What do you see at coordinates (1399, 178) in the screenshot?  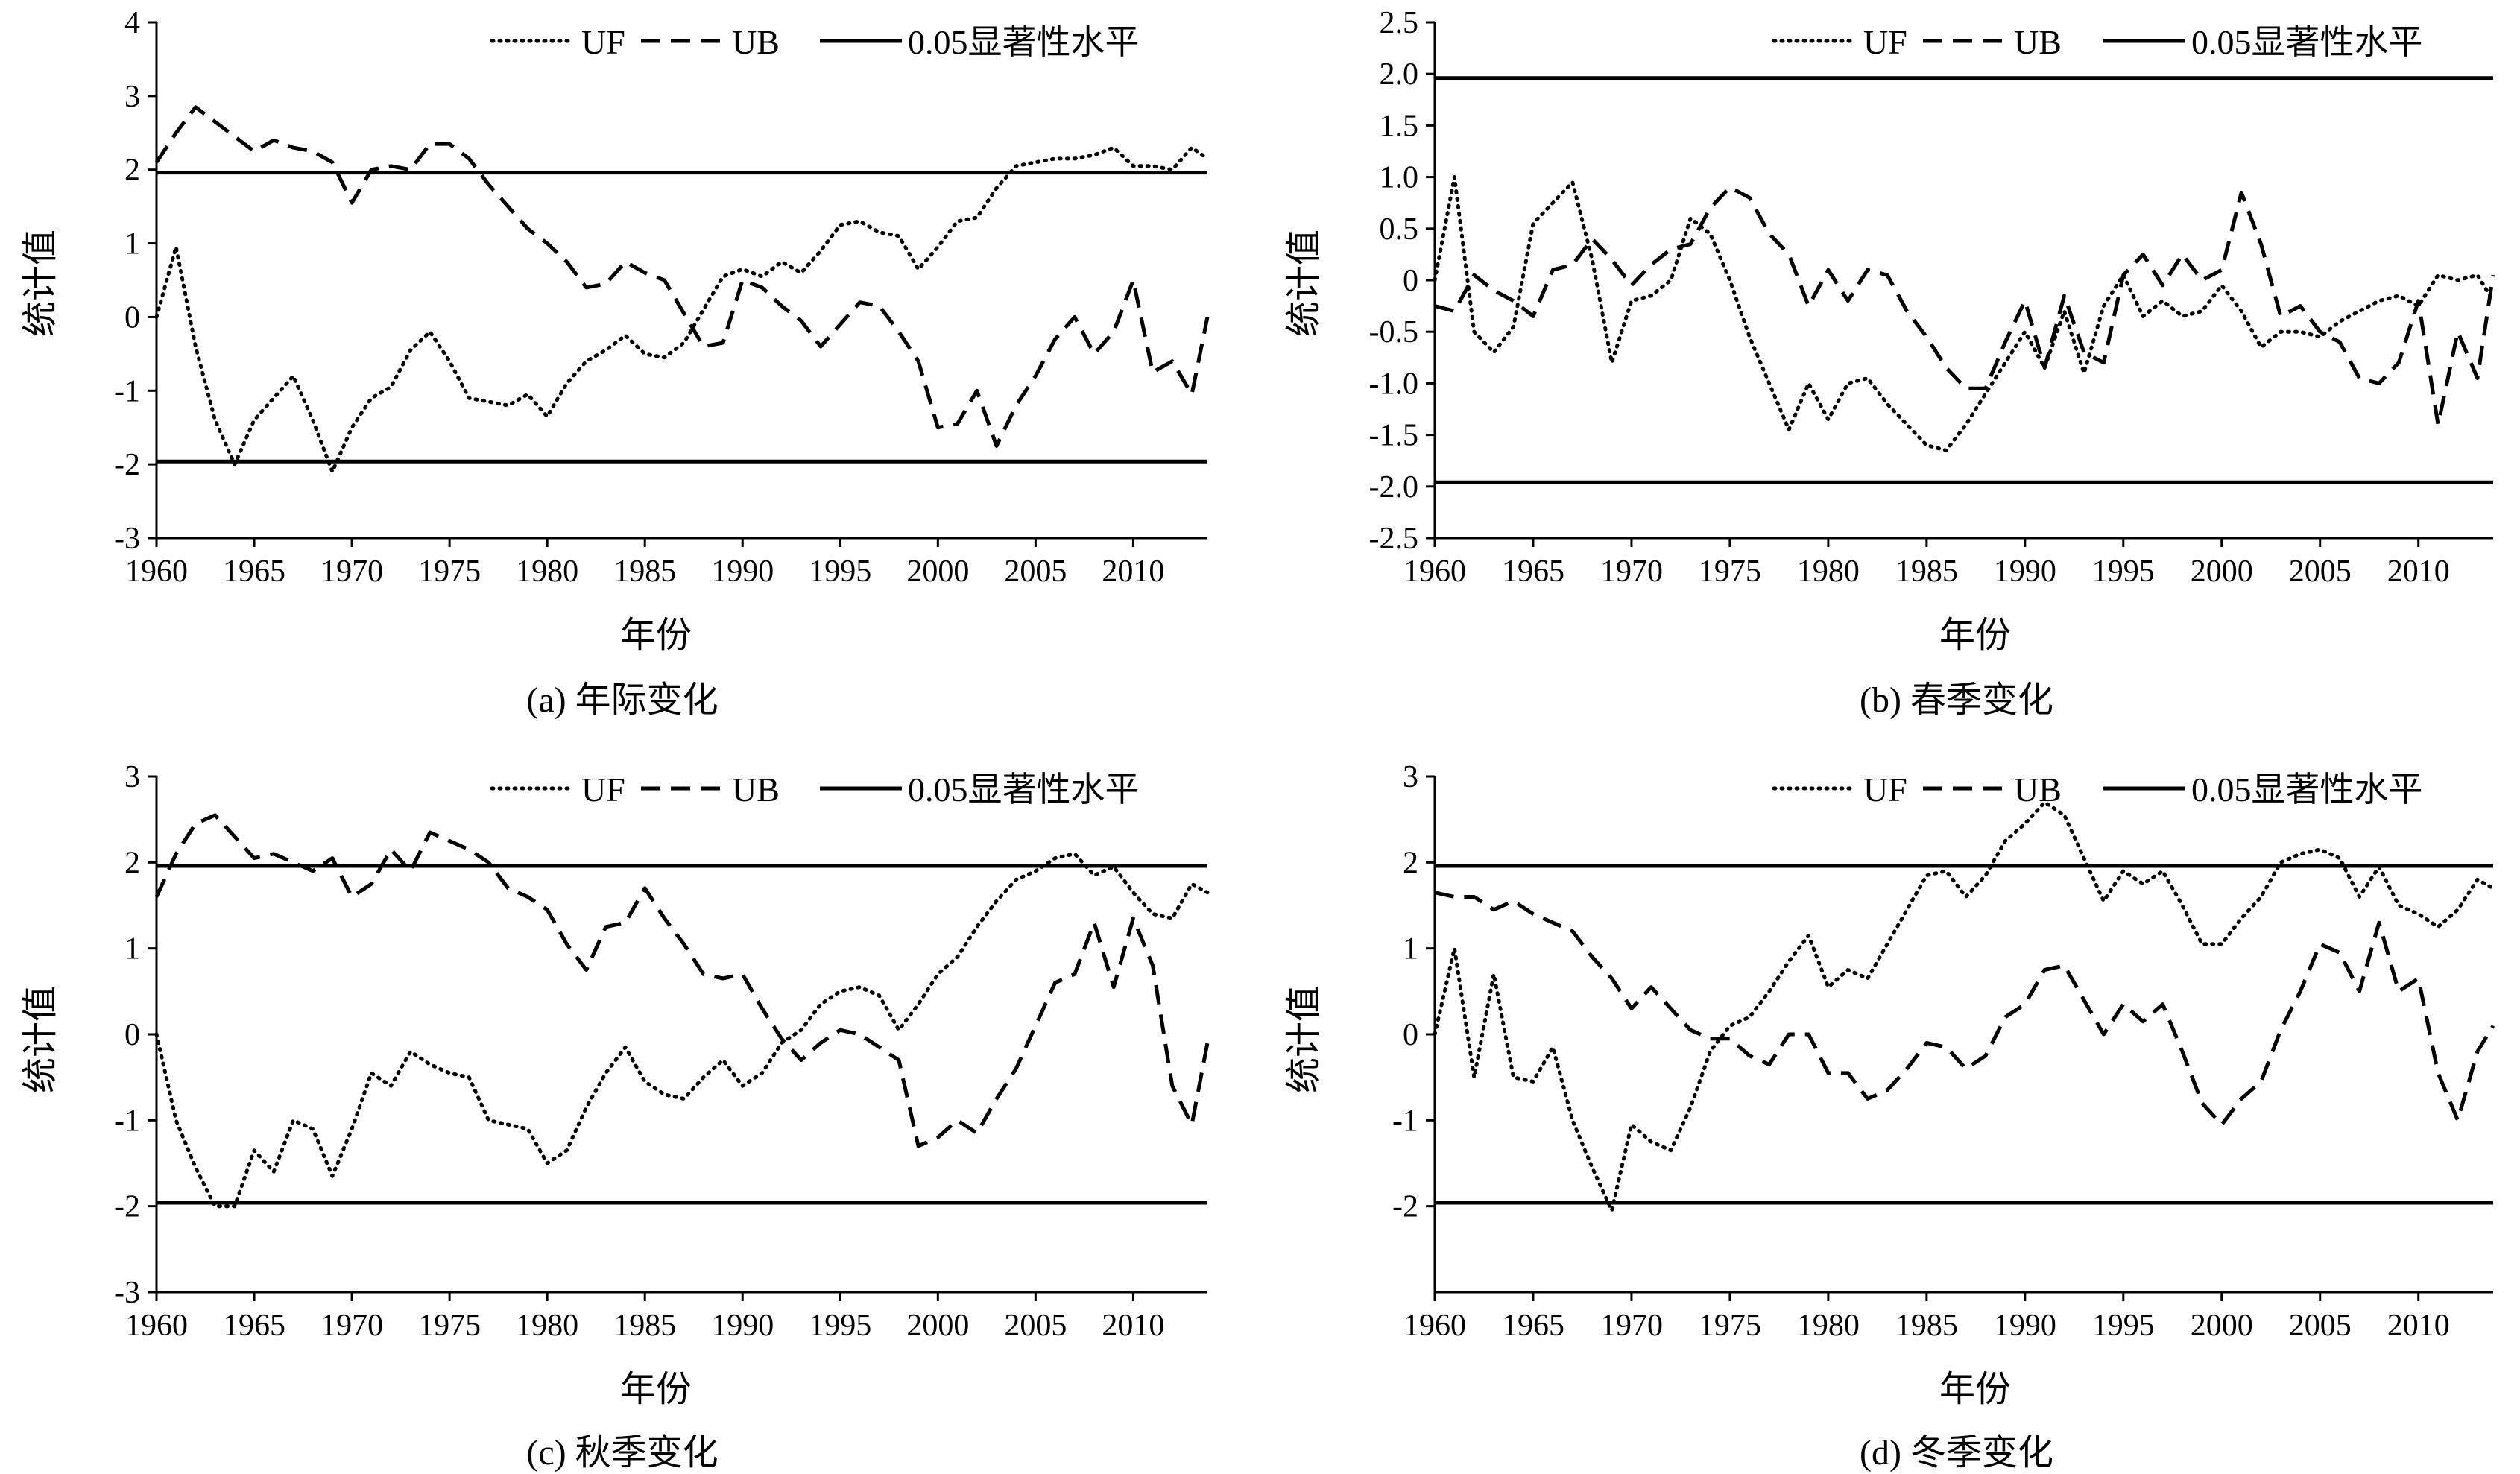 I see `y-tick-label: 1.0` at bounding box center [1399, 178].